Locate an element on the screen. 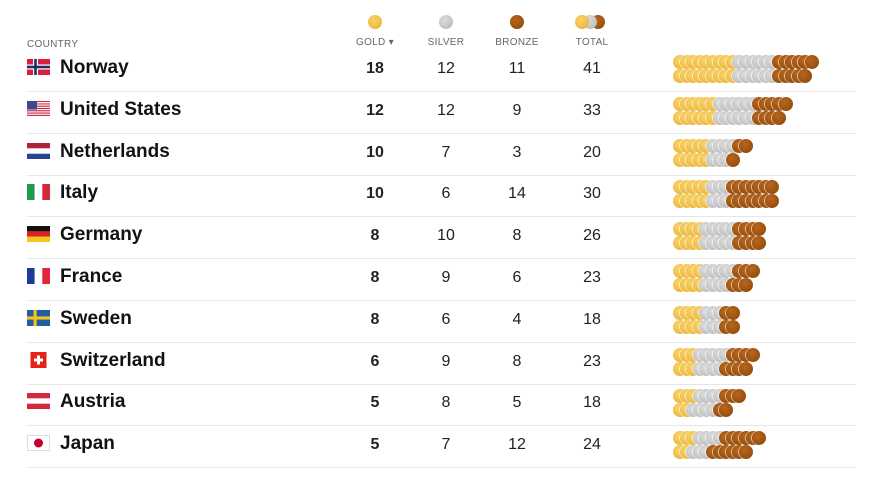  bronze-count: 14 is located at coordinates (517, 194).